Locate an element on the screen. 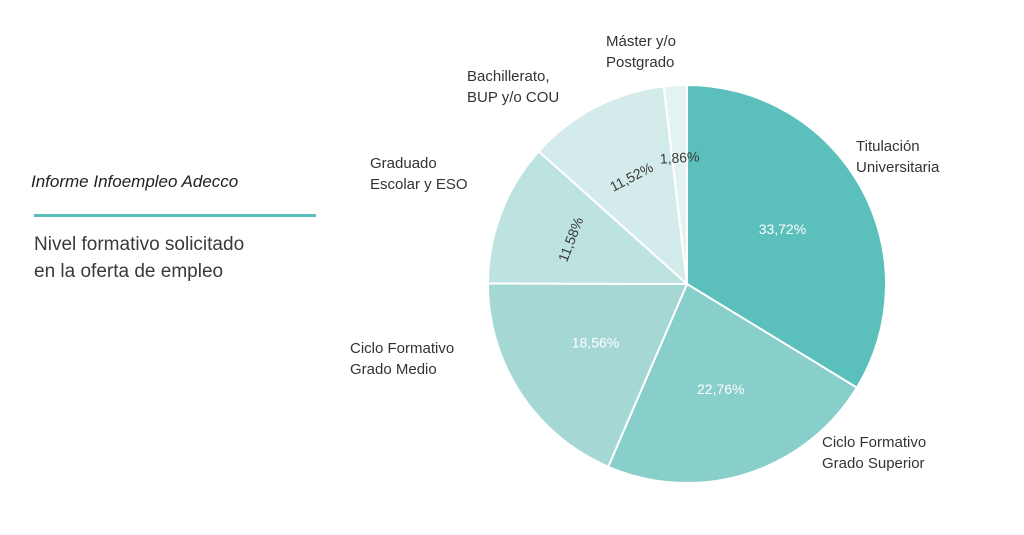  slice-category-line: Grado Superior is located at coordinates (873, 463).